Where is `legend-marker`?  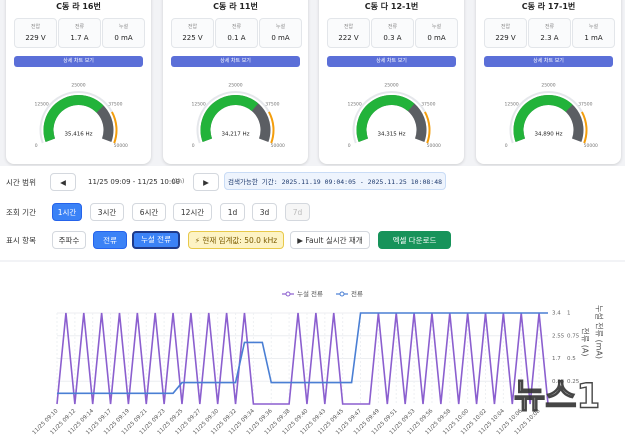
legend-marker is located at coordinates (342, 294).